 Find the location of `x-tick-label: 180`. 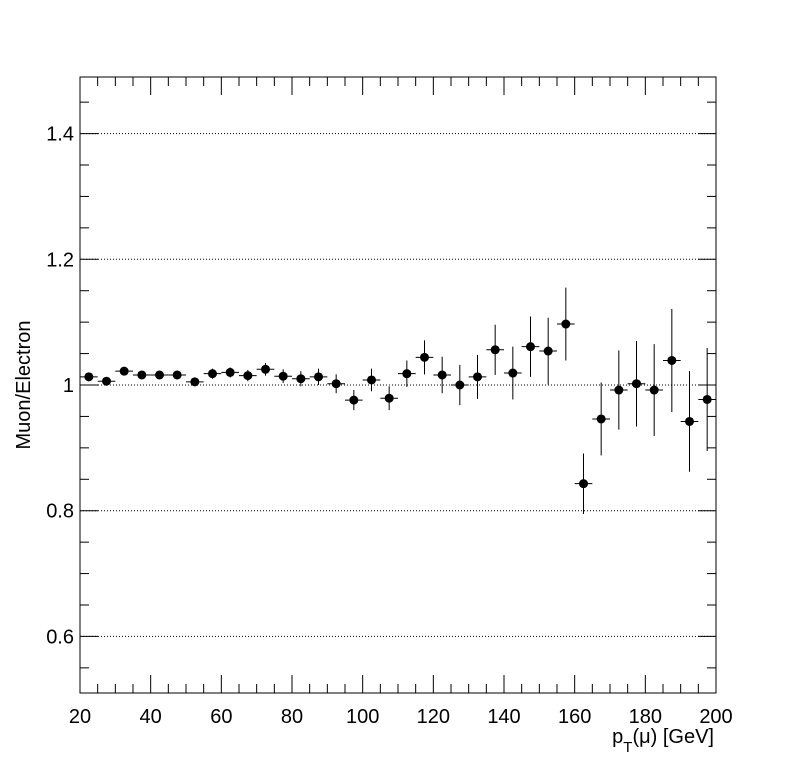

x-tick-label: 180 is located at coordinates (645, 717).